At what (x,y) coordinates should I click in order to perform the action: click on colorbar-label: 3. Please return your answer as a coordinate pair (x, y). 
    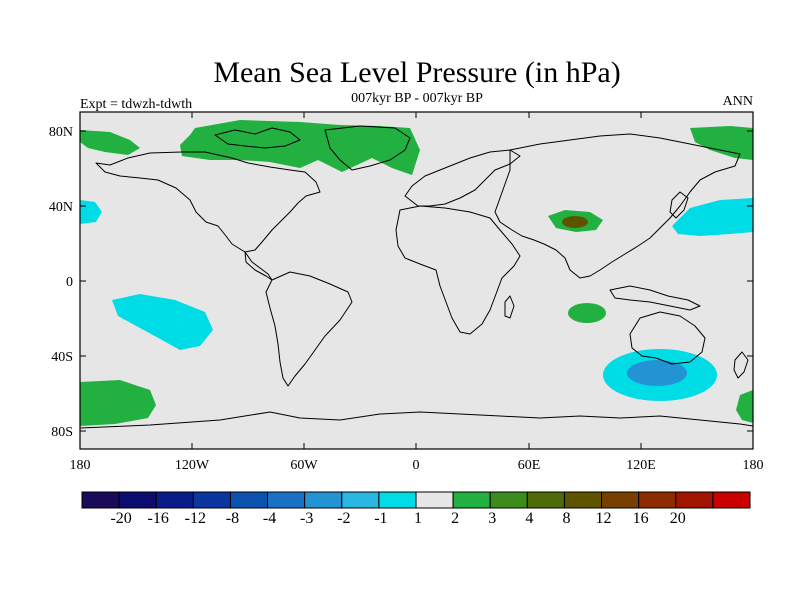
    Looking at the image, I should click on (492, 518).